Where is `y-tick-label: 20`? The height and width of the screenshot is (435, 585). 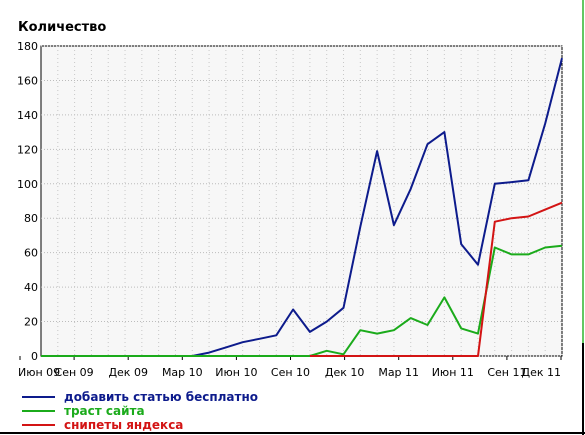 y-tick-label: 20 is located at coordinates (31, 322).